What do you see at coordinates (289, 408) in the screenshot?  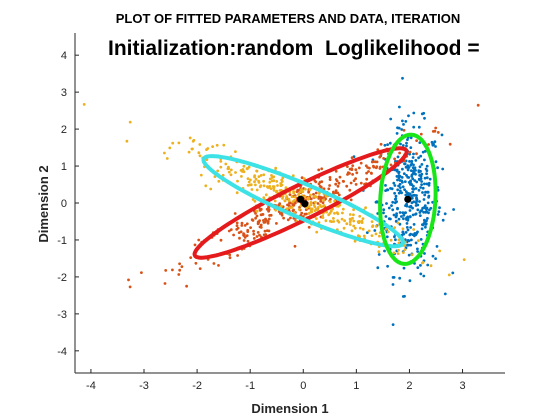 I see `x-axis-label: Dimension 1` at bounding box center [289, 408].